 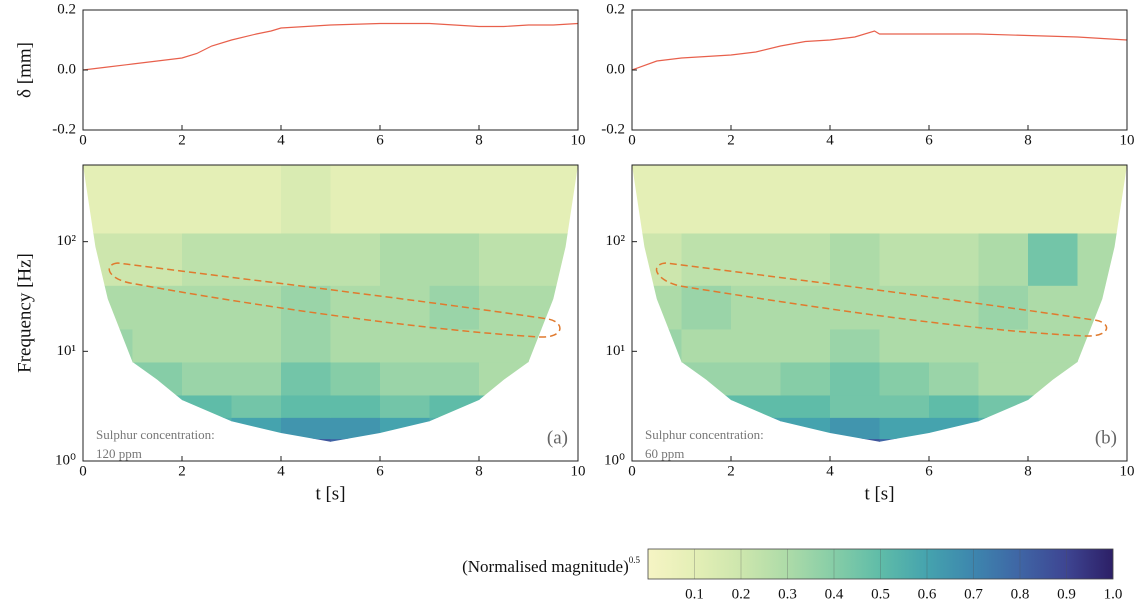 What do you see at coordinates (66, 9) in the screenshot?
I see `y-tick-label: 0.2` at bounding box center [66, 9].